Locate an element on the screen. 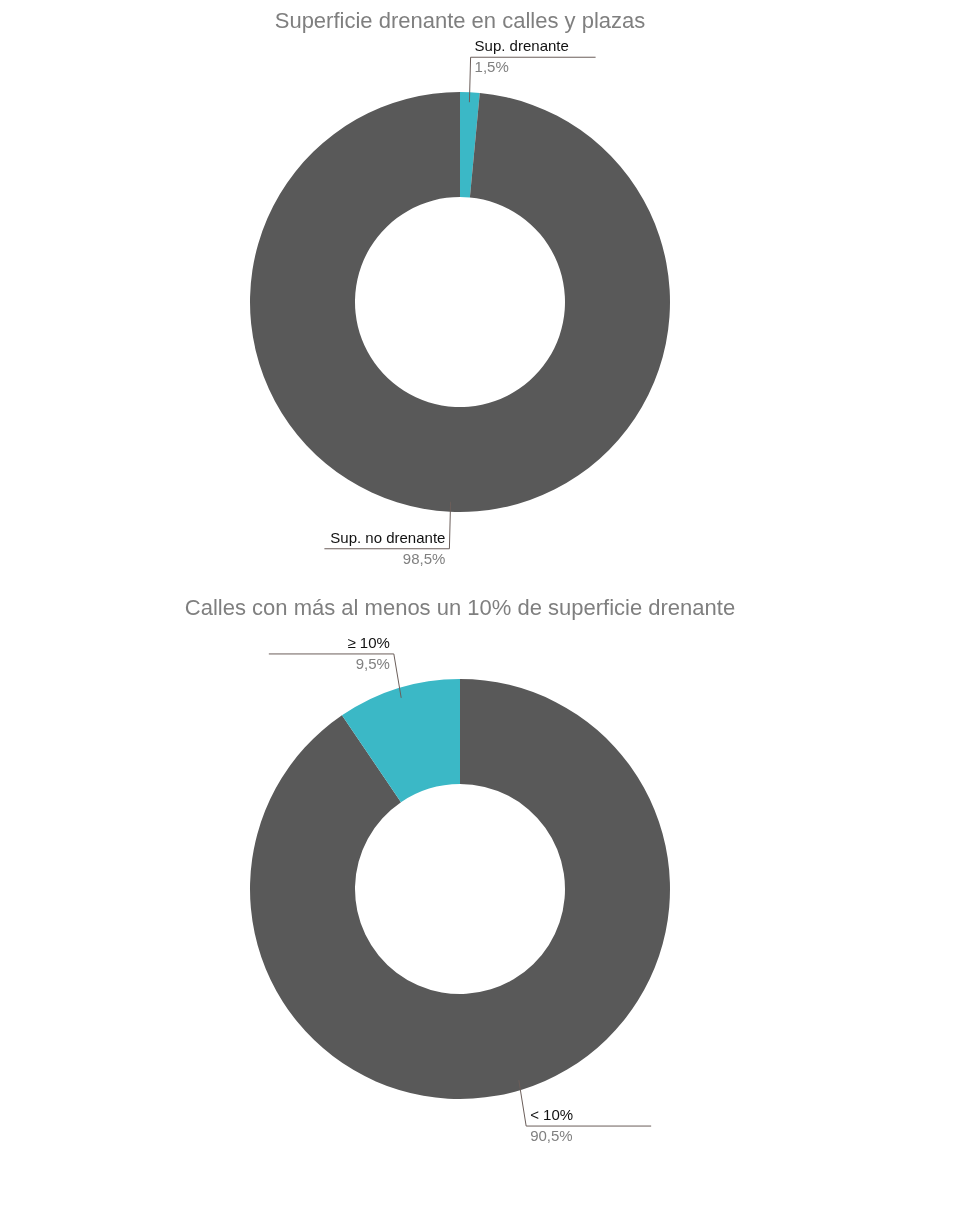 The width and height of the screenshot is (962, 1209). chart-title: Superficie drenante en calles y plazas is located at coordinates (460, 20).